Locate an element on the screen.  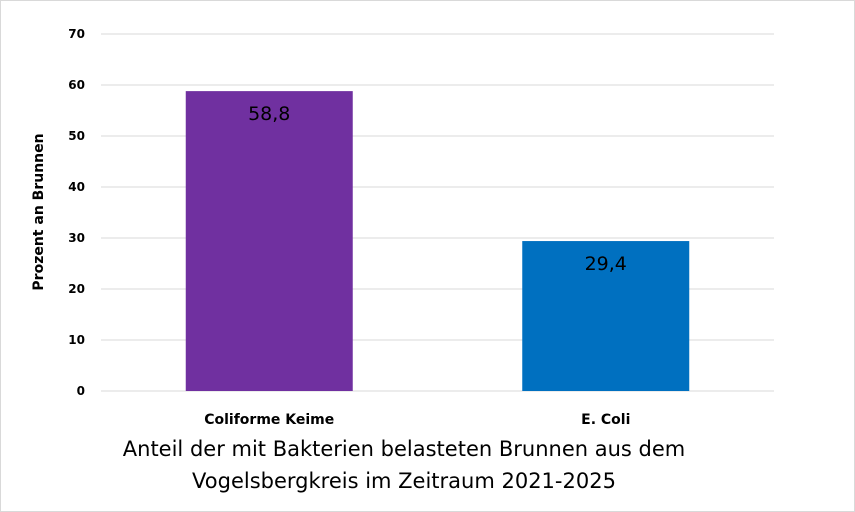
y-tick-label: 70 is located at coordinates (76, 34).